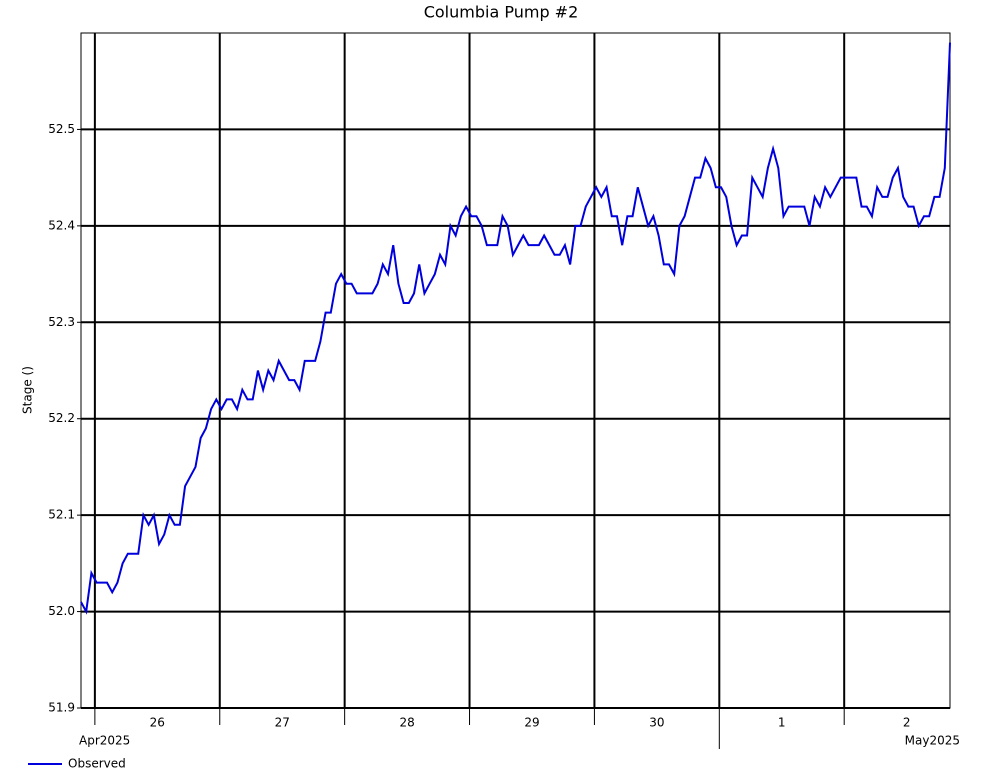  I want to click on y-tick-label: 52.1, so click(61, 515).